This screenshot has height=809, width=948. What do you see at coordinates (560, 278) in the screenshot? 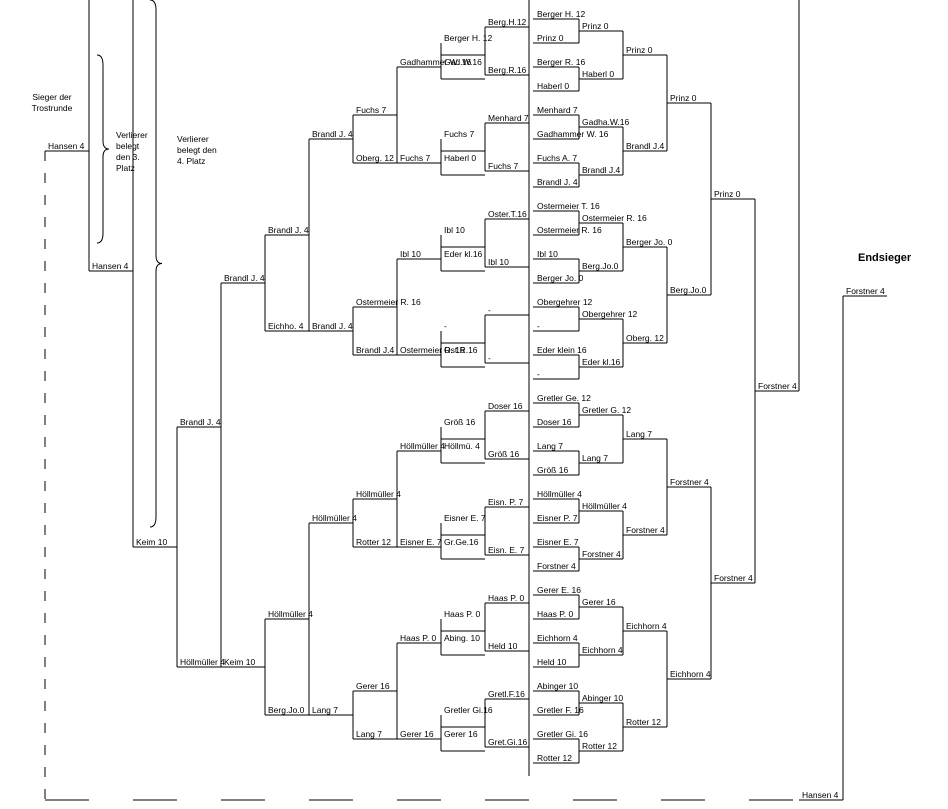
I see `right-r1-entry: Berger Jo. 0` at bounding box center [560, 278].